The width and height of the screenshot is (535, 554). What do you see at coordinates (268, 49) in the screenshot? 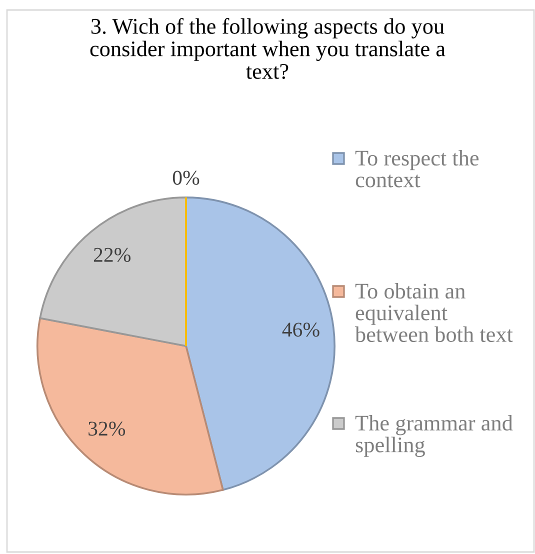
I see `chart-title: 3. Wich of the following aspects do you consider important when you translate a text?` at bounding box center [268, 49].